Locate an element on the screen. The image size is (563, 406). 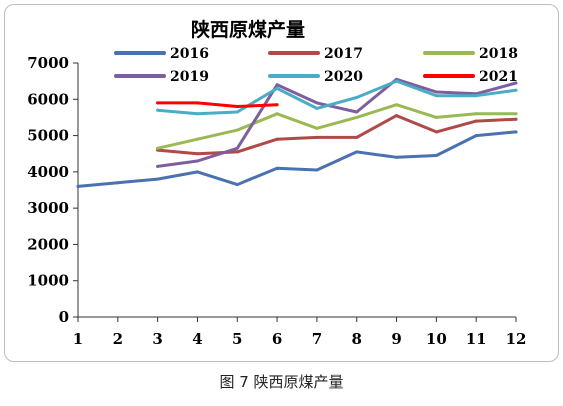
legend-item-2020: 2020 is located at coordinates (315, 77).